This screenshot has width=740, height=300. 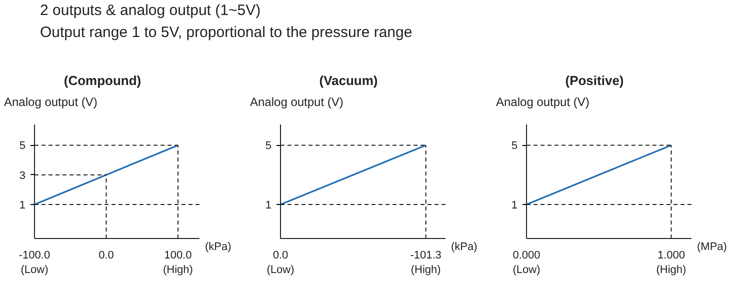 What do you see at coordinates (526, 263) in the screenshot?
I see `x-tick-label: 0.000 (Low)` at bounding box center [526, 263].